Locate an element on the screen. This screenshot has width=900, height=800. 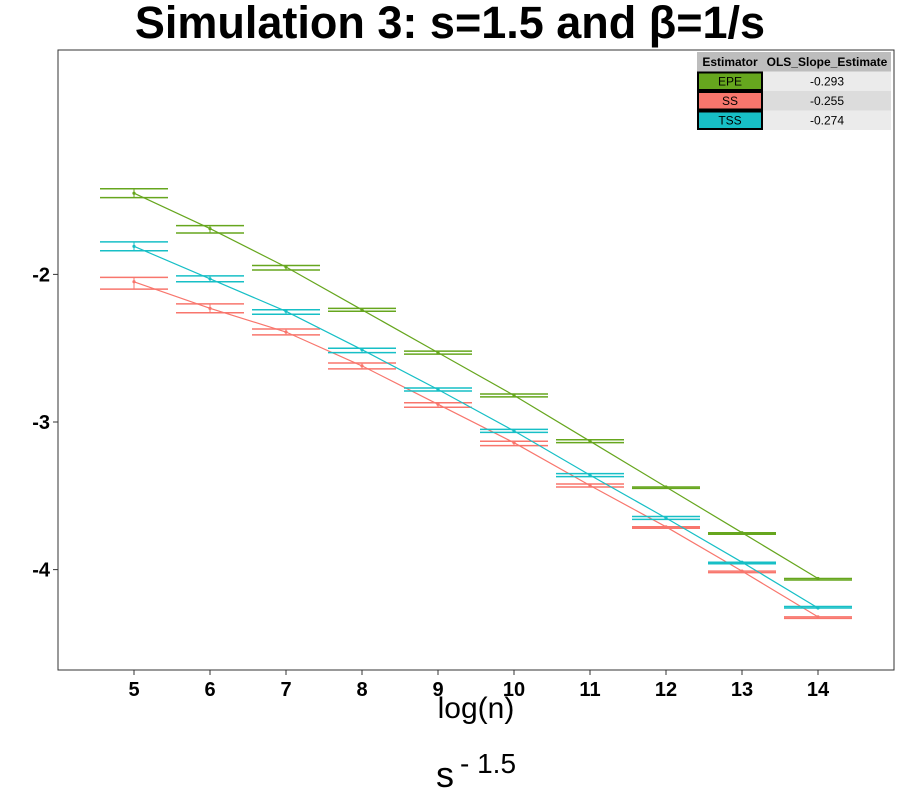
table-slope-value: -0.293 is located at coordinates (827, 82).